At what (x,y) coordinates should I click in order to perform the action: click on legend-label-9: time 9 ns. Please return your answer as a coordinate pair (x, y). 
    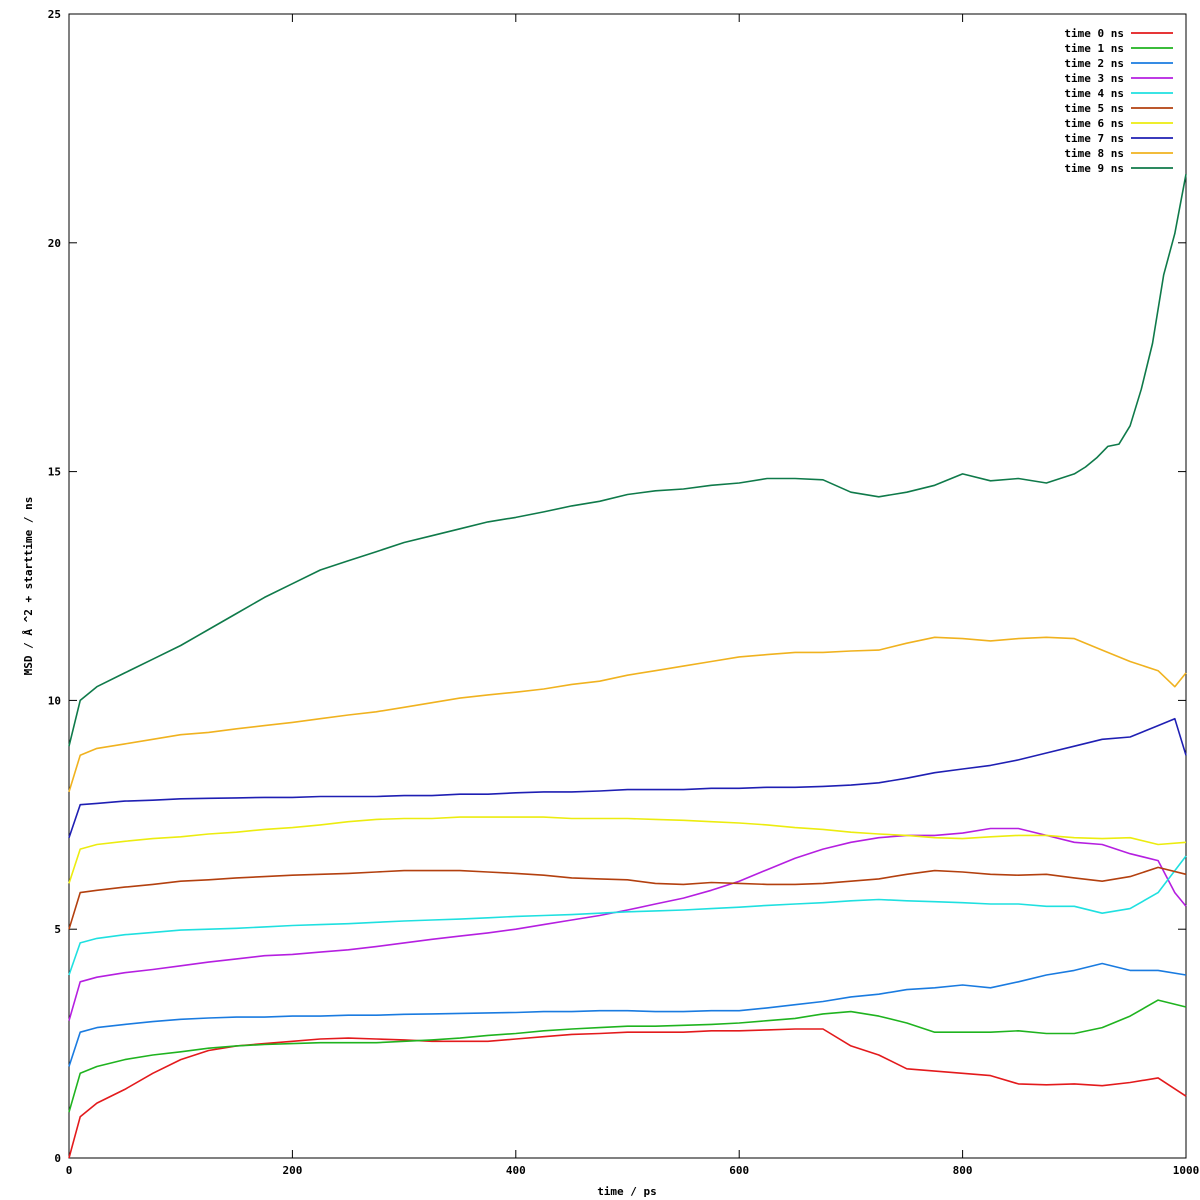
    Looking at the image, I should click on (1094, 168).